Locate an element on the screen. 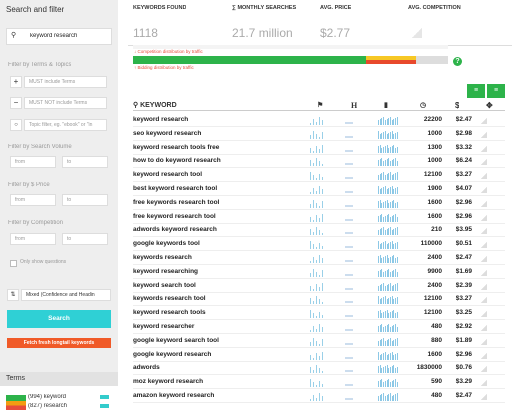 Image resolution: width=512 pixels, height=410 pixels. section-label: Filter by Search Volume is located at coordinates (40, 147).